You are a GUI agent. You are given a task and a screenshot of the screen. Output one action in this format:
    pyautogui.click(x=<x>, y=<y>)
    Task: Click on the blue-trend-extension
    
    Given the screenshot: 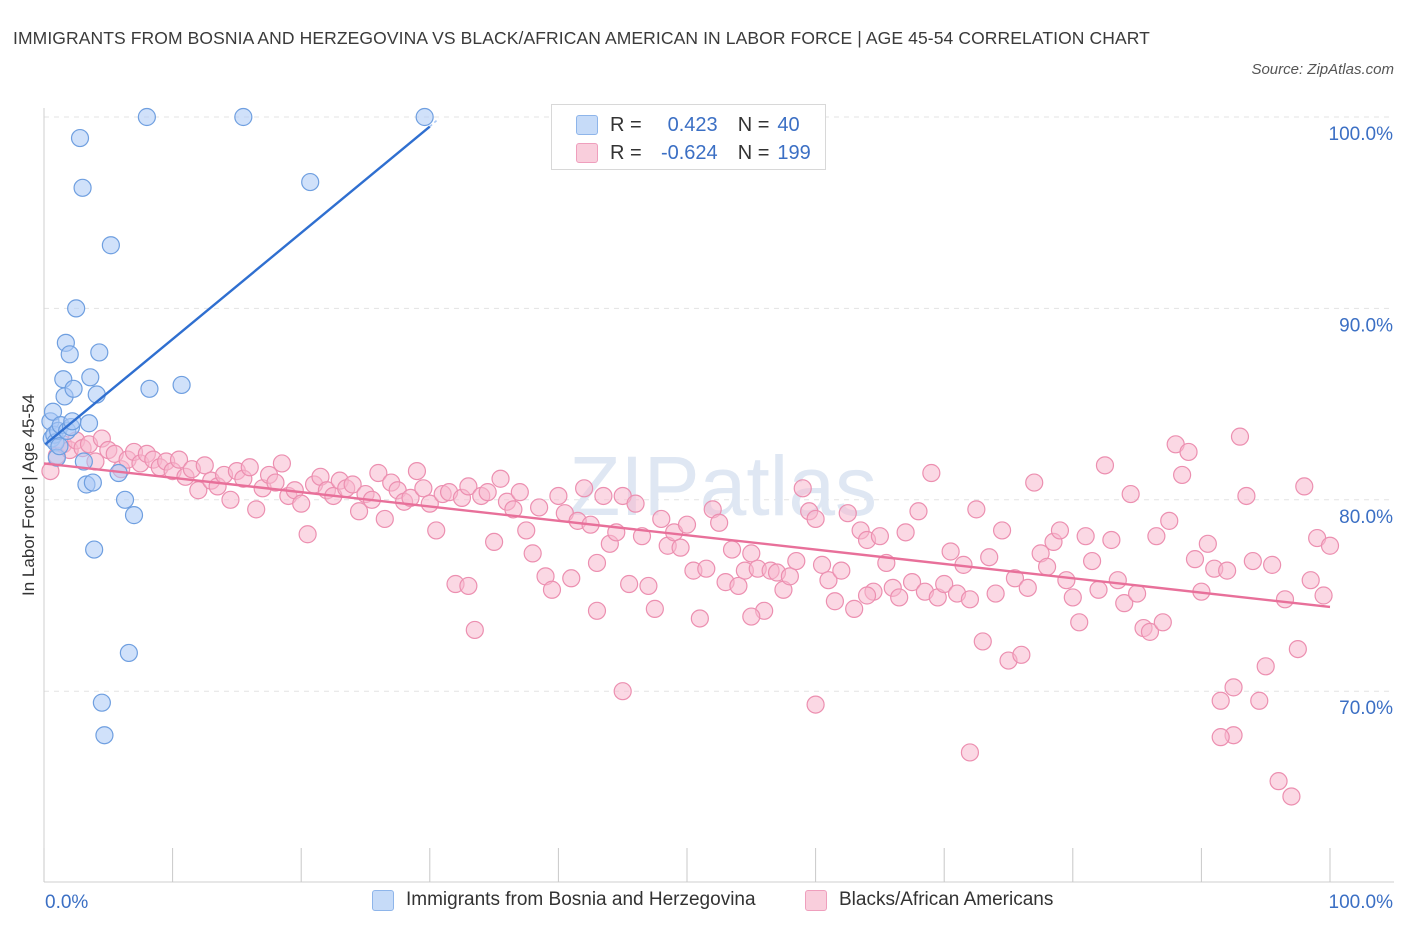 What is the action you would take?
    pyautogui.click(x=434, y=122)
    